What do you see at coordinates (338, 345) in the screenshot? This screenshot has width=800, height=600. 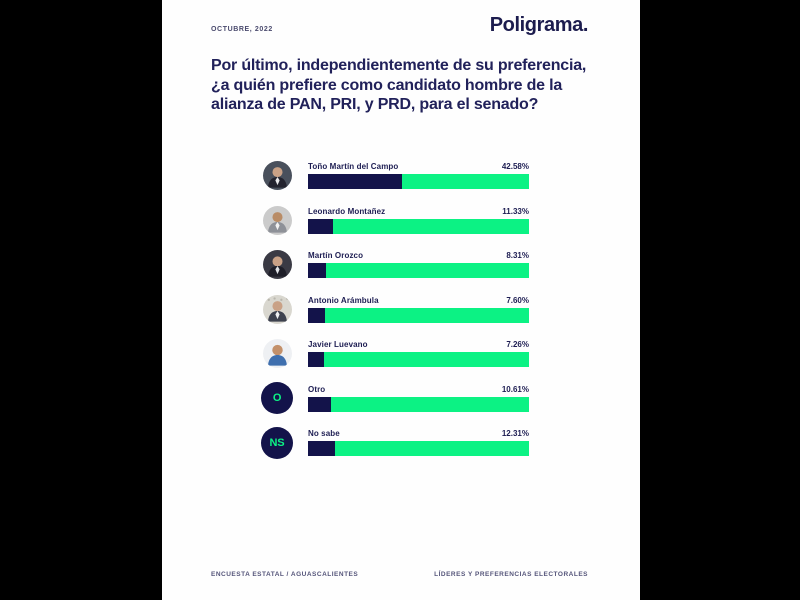 I see `candidate-name: Javier Luevano` at bounding box center [338, 345].